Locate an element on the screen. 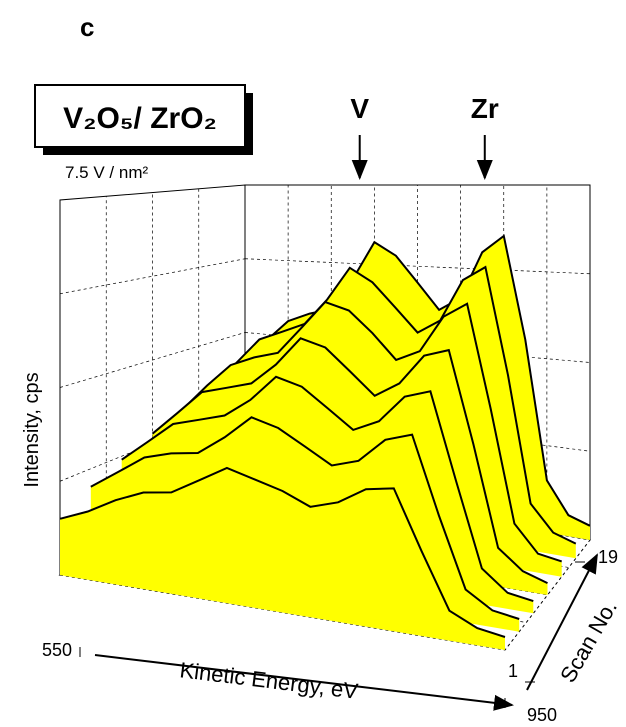 This screenshot has height=727, width=626. x-tick-label: 950 is located at coordinates (542, 715).